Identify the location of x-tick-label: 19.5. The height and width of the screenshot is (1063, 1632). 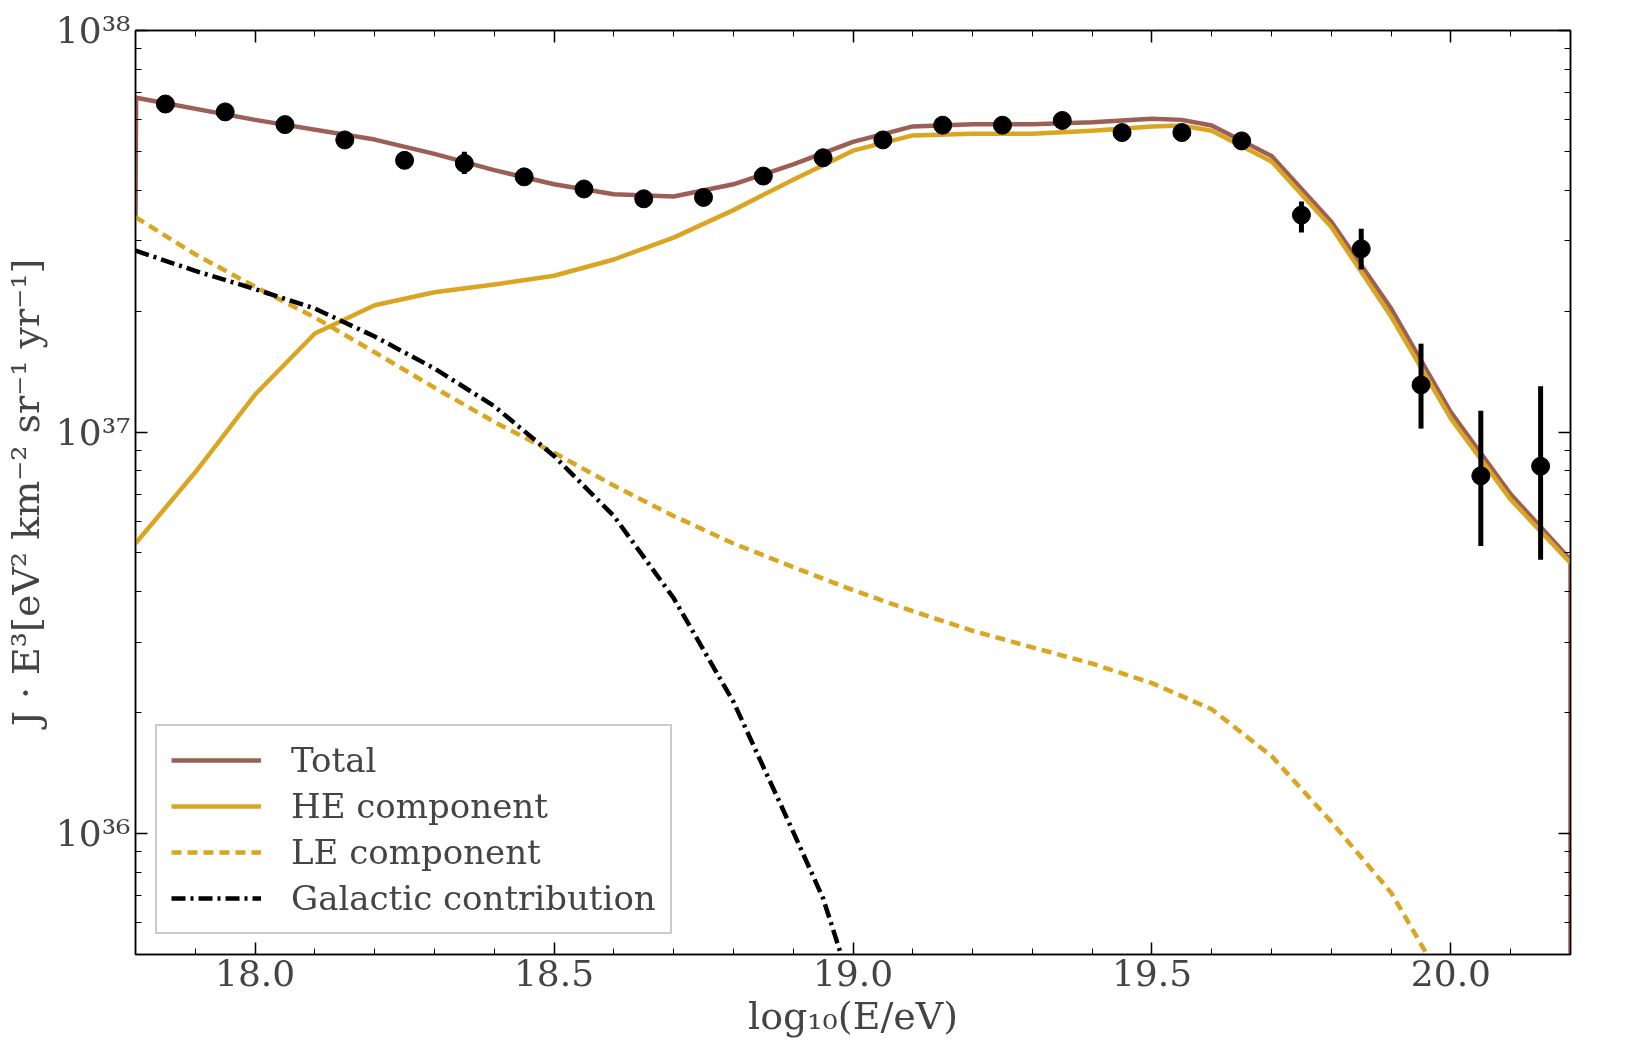
(1152, 973).